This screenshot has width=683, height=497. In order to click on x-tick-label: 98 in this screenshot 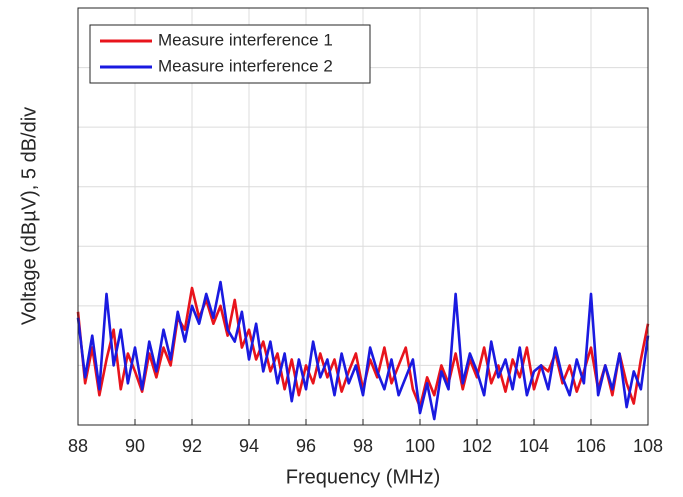, I will do `click(363, 446)`.